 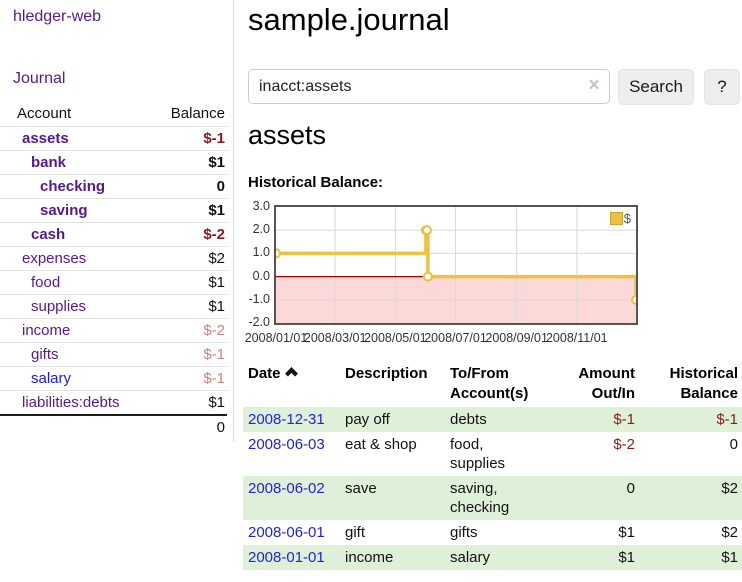 I want to click on x-axis-tick-label: 2008/01/01, so click(x=276, y=338).